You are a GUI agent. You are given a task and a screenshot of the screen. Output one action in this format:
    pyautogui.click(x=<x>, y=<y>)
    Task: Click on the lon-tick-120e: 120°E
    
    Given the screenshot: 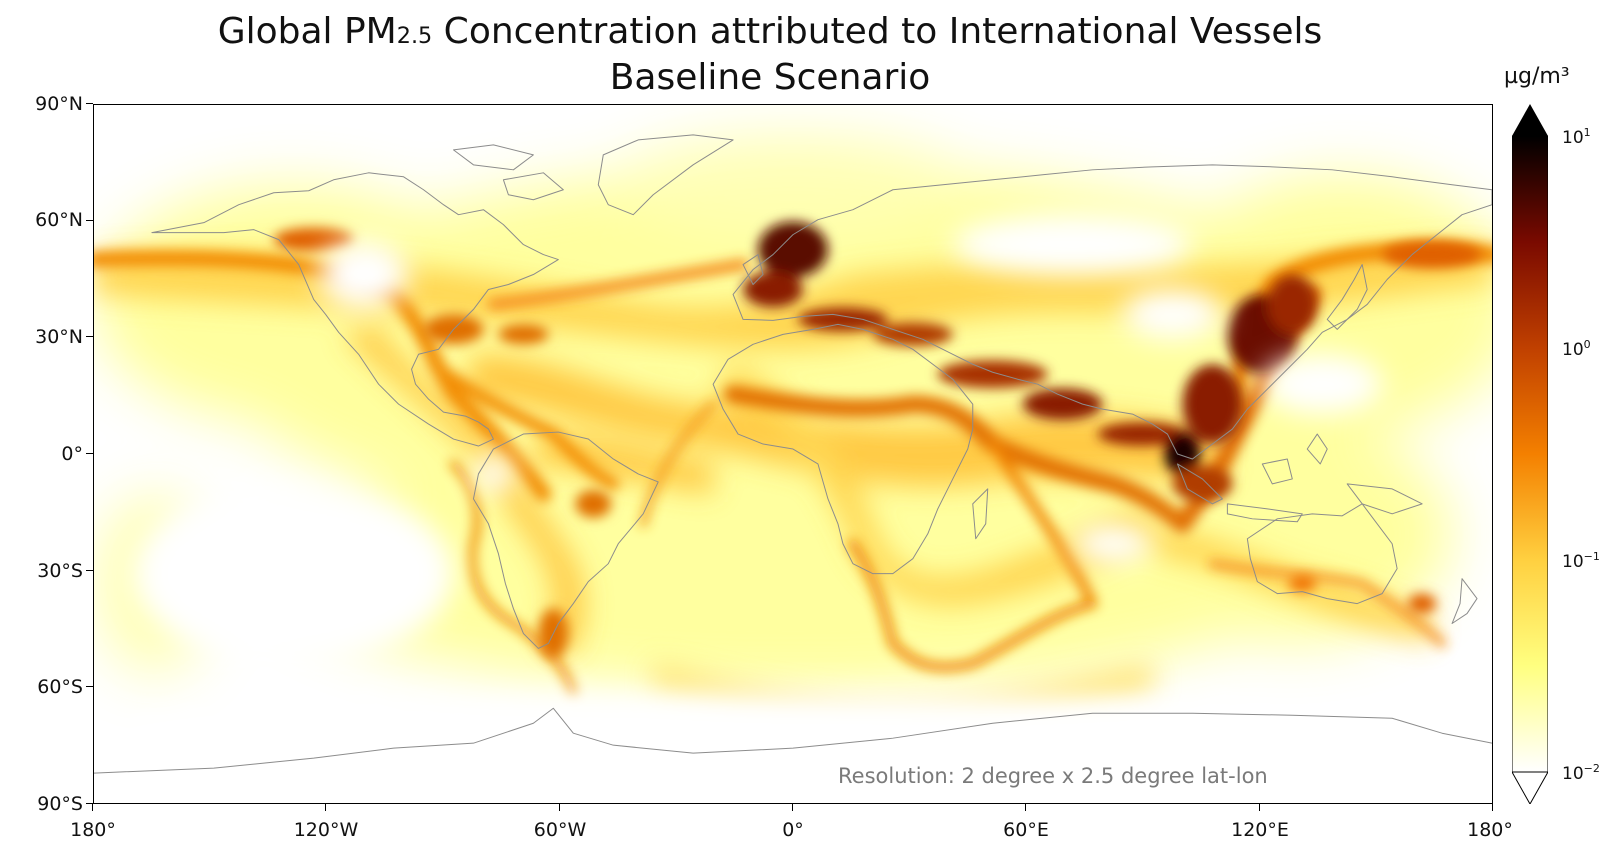 What is the action you would take?
    pyautogui.click(x=1260, y=830)
    